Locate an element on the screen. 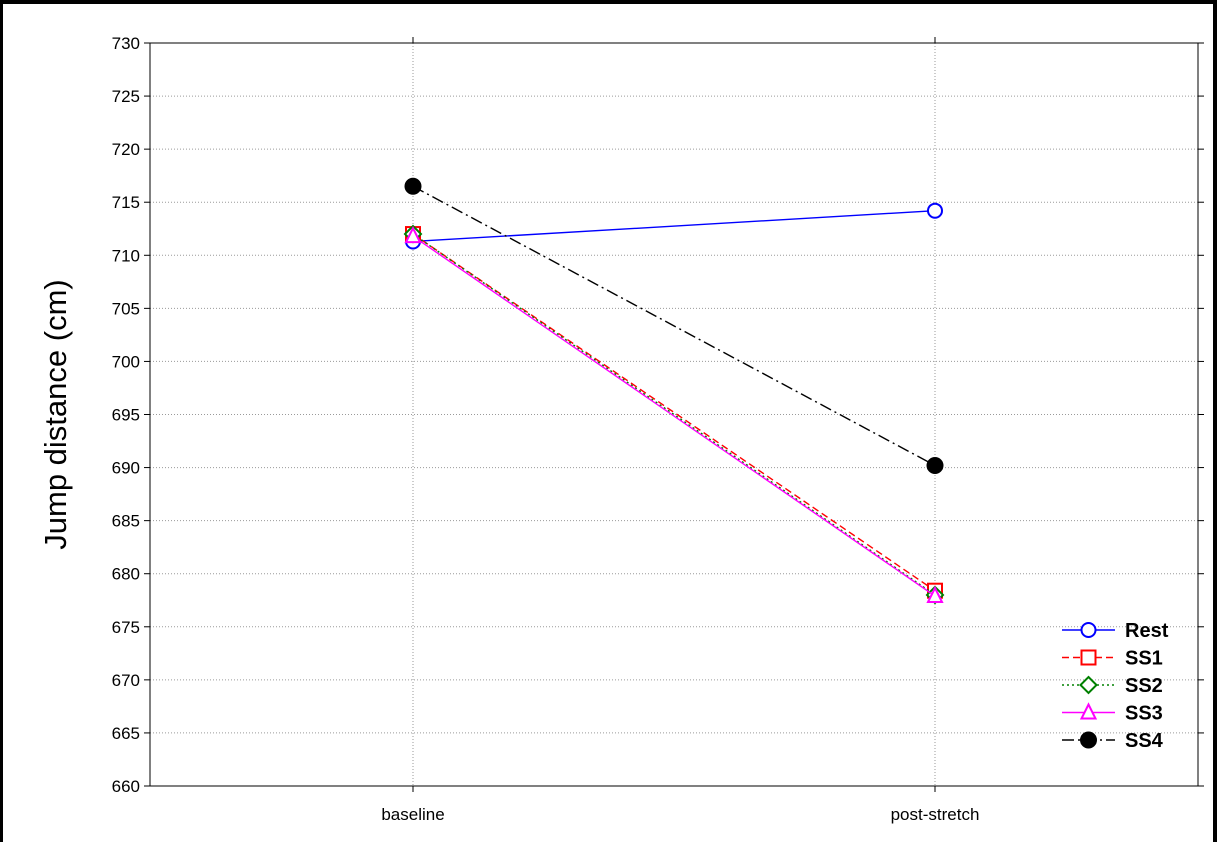  x-tick-label: post-stretch is located at coordinates (935, 814).